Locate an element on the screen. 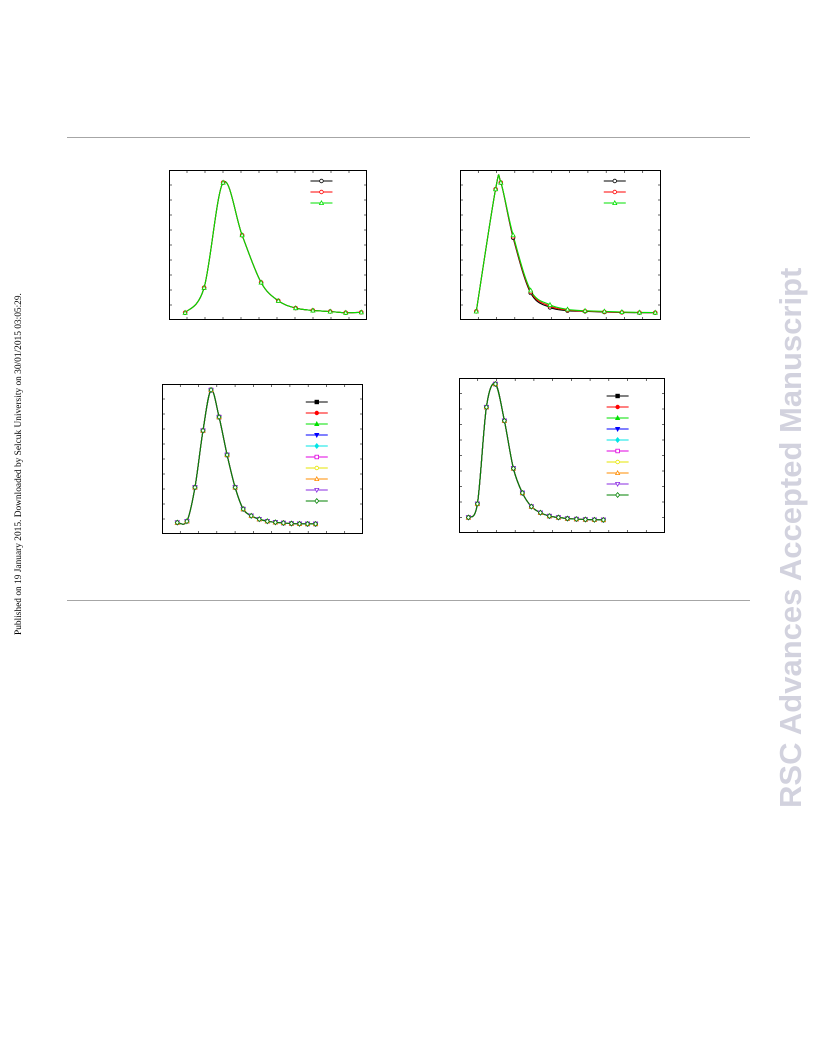  journal-watermark: RSC Advances Accepted Manuscript is located at coordinates (790, 537).